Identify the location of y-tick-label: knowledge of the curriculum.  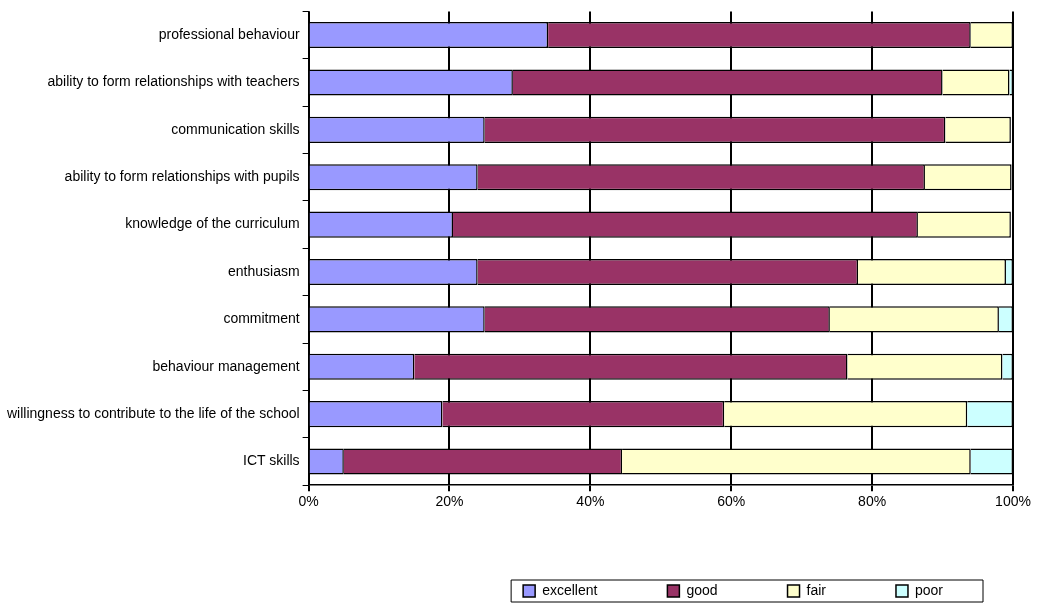
(212, 223).